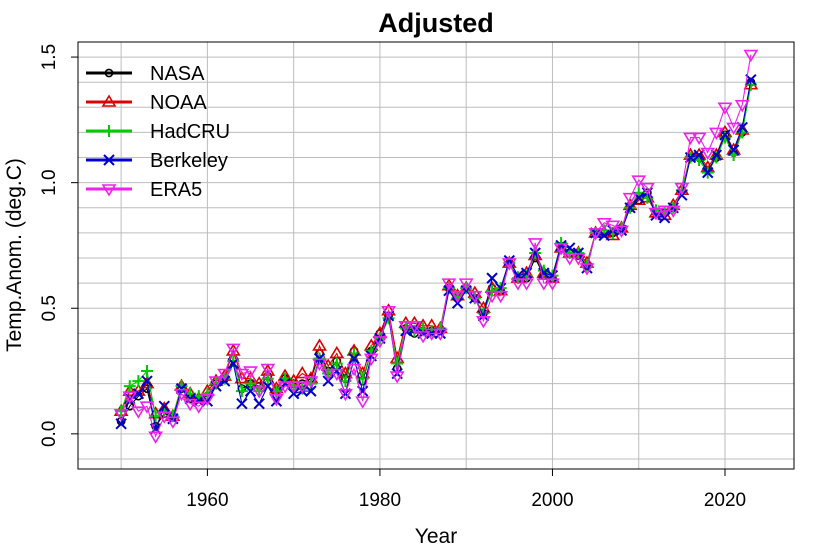  Describe the element at coordinates (146, 103) in the screenshot. I see `legend-item-noaa: NOAA` at that location.